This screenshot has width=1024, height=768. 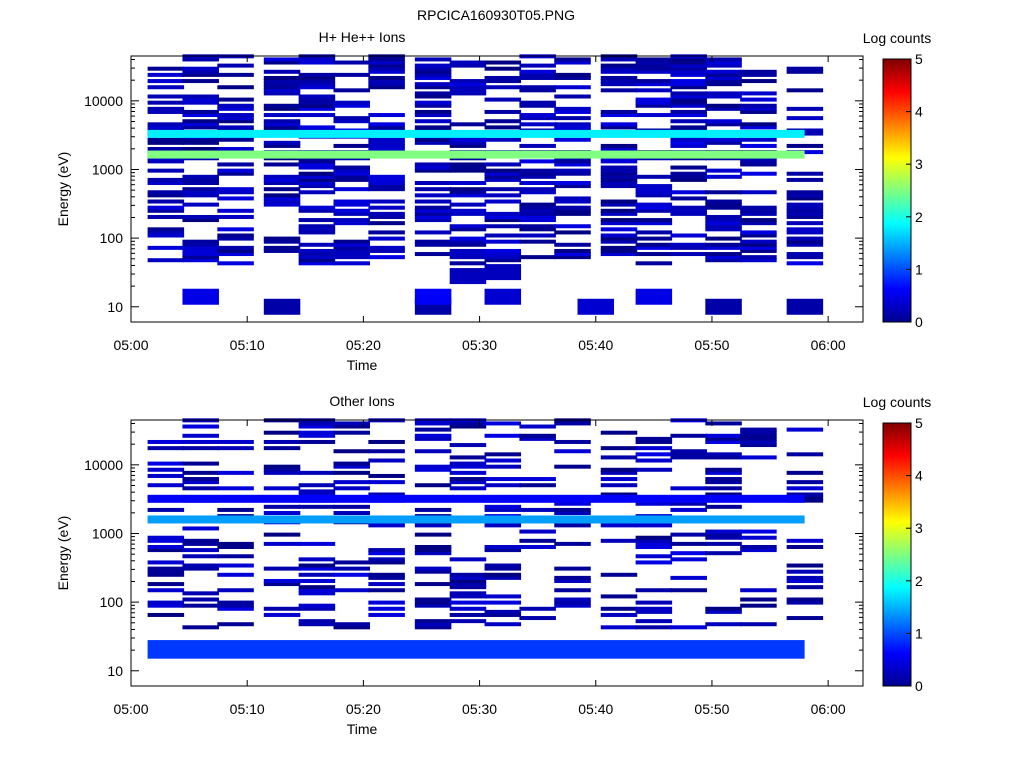 I want to click on colorbar, so click(x=897, y=190).